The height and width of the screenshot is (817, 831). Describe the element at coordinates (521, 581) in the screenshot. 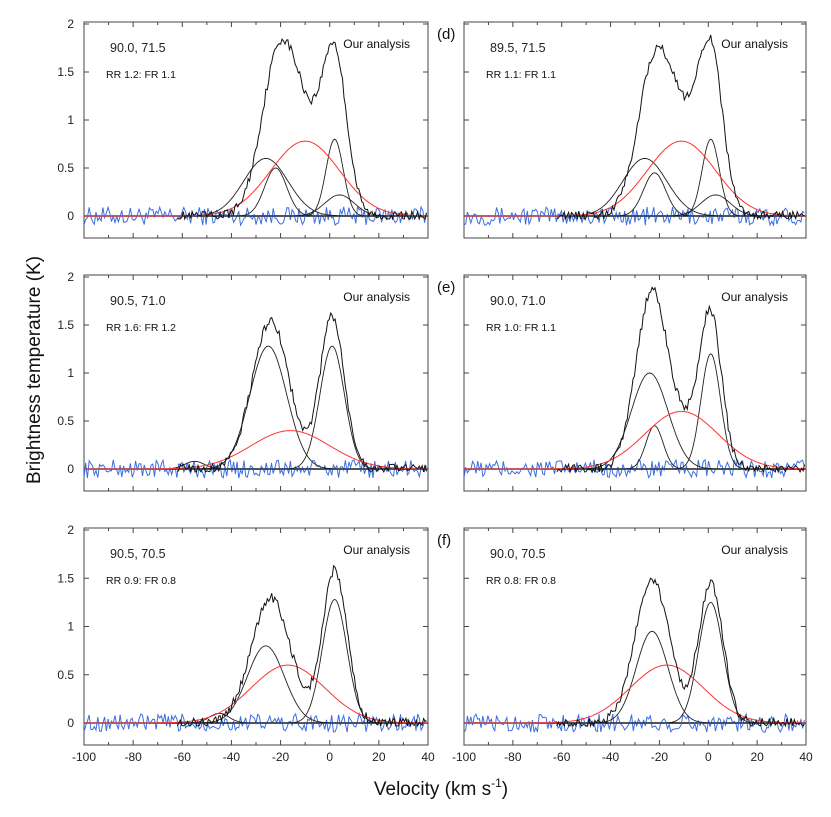

I see `panel-ratio: RR 0.8: FR 0.8` at that location.